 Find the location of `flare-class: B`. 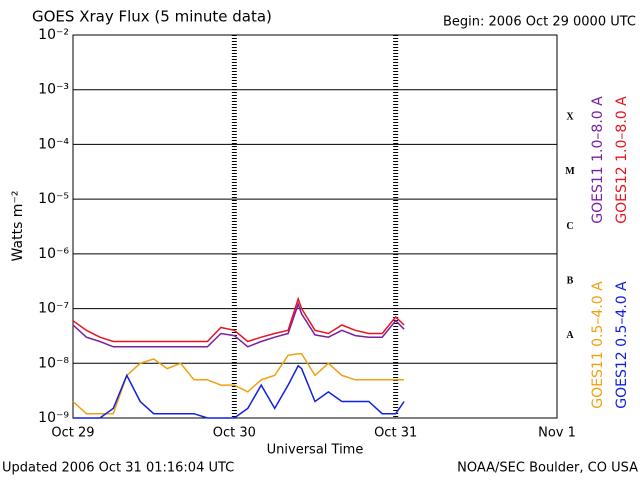

flare-class: B is located at coordinates (570, 281).